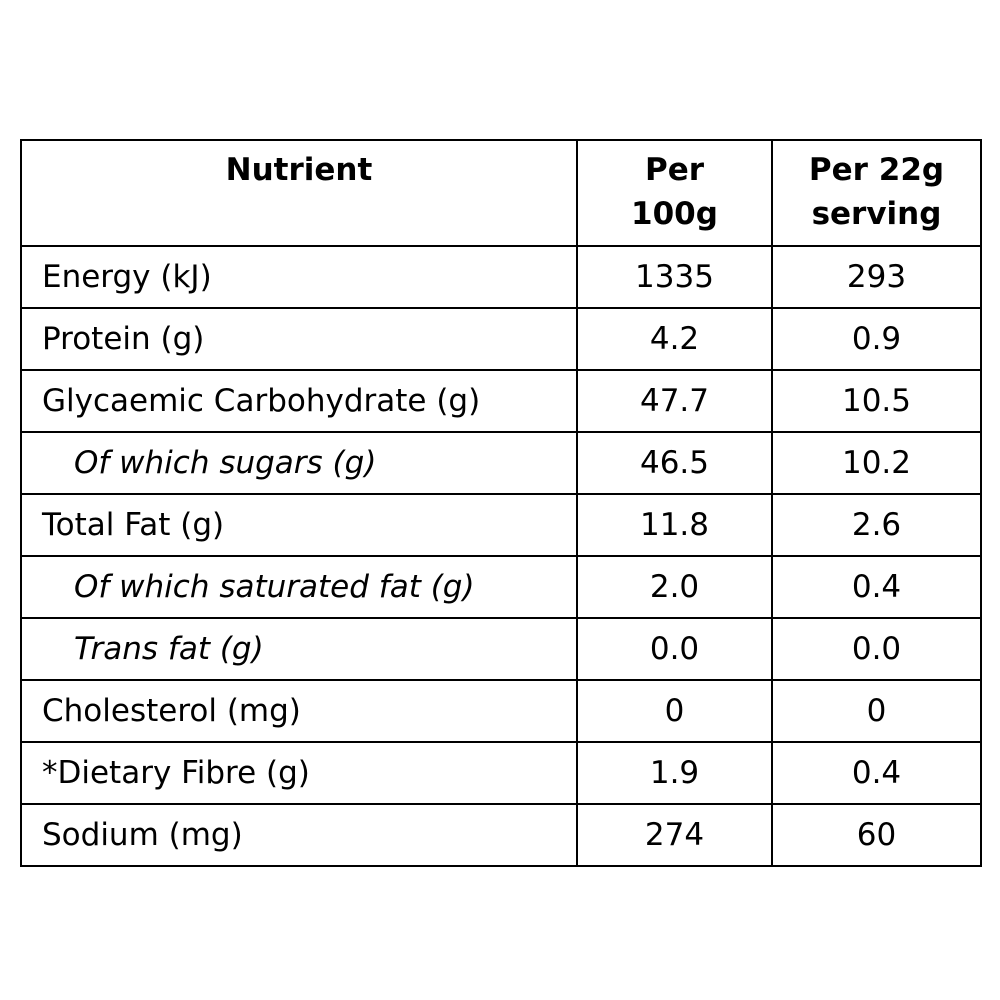  Describe the element at coordinates (299, 711) in the screenshot. I see `nutrient-name: Cholesterol (mg)` at that location.